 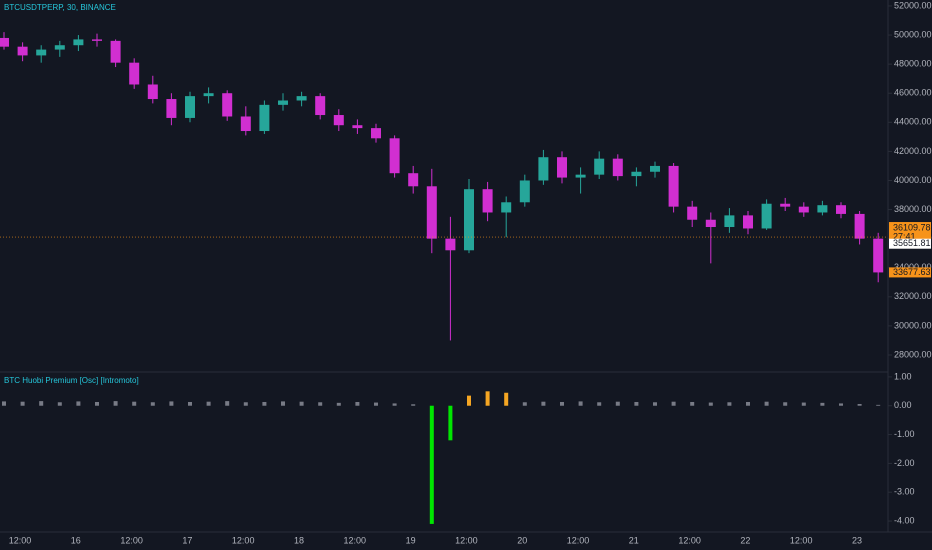 I want to click on mark-price-box, so click(x=910, y=243).